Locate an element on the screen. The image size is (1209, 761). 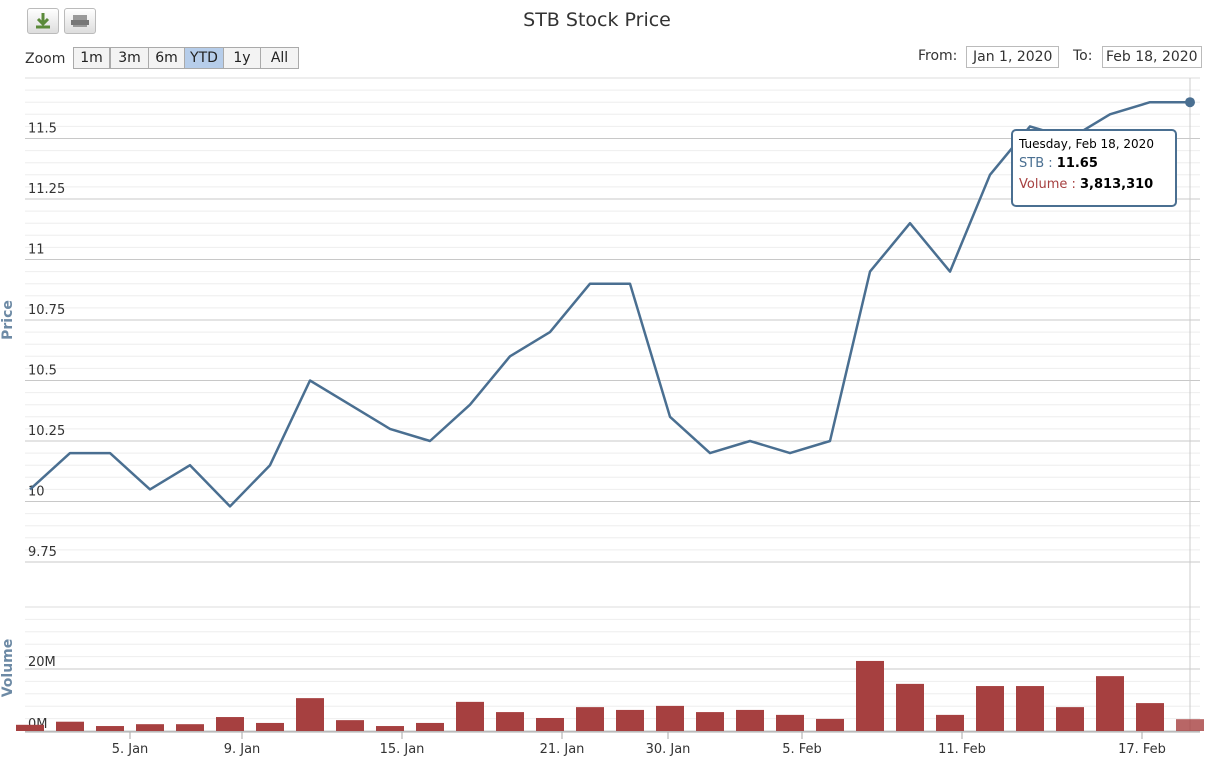
download-button is located at coordinates (43, 21).